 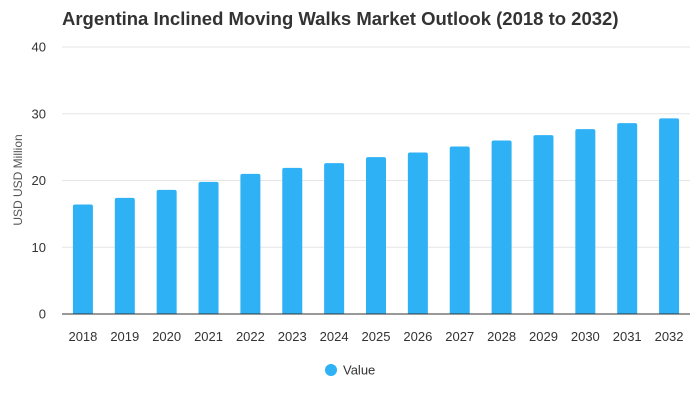 I want to click on x-tick-label: 2029, so click(x=543, y=336).